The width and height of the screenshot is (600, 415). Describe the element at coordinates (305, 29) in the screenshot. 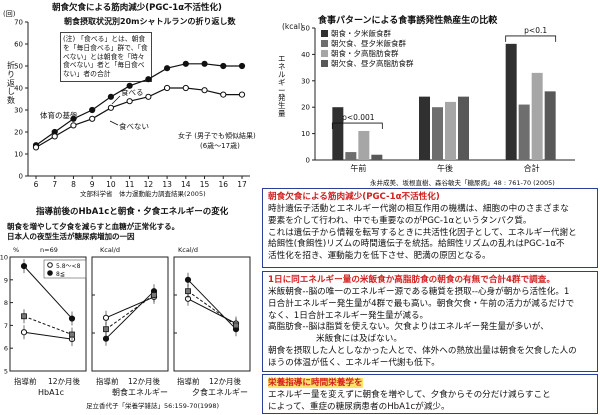

I see `chart2-y-tick-label: 50` at that location.